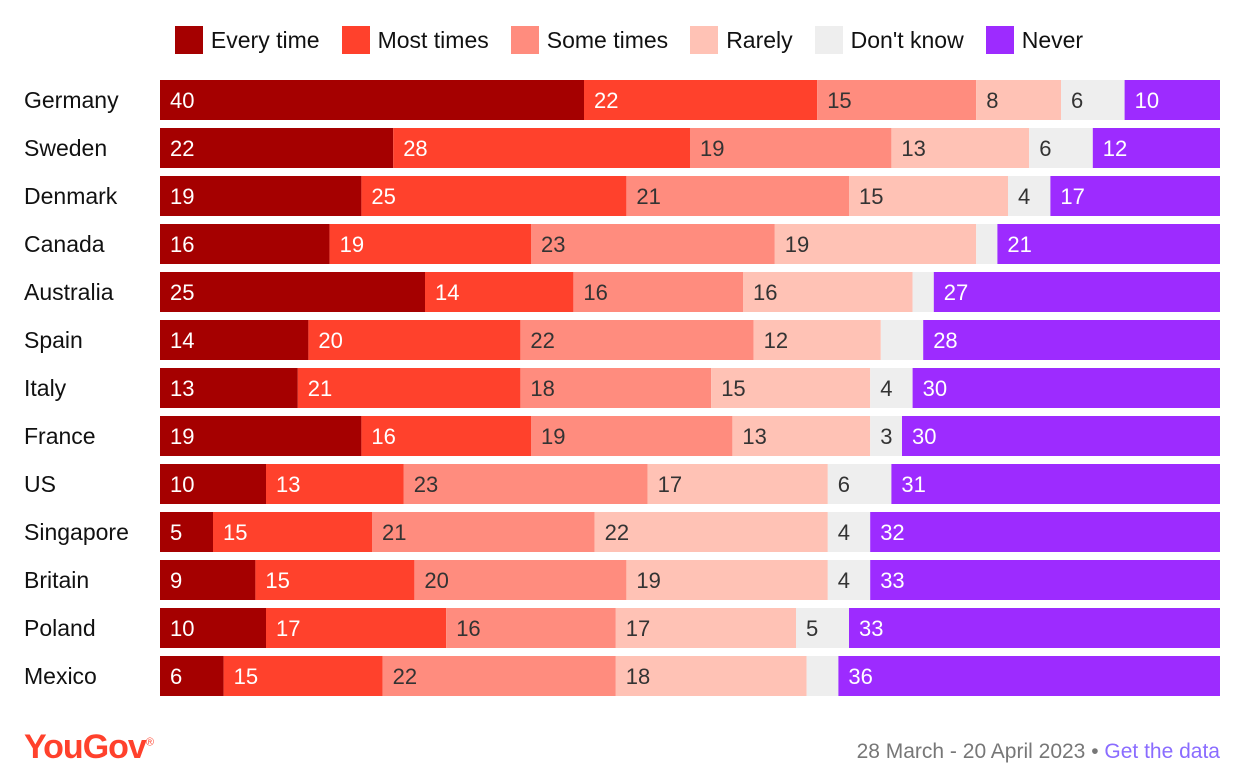  Describe the element at coordinates (935, 388) in the screenshot. I see `data-label: 30` at that location.